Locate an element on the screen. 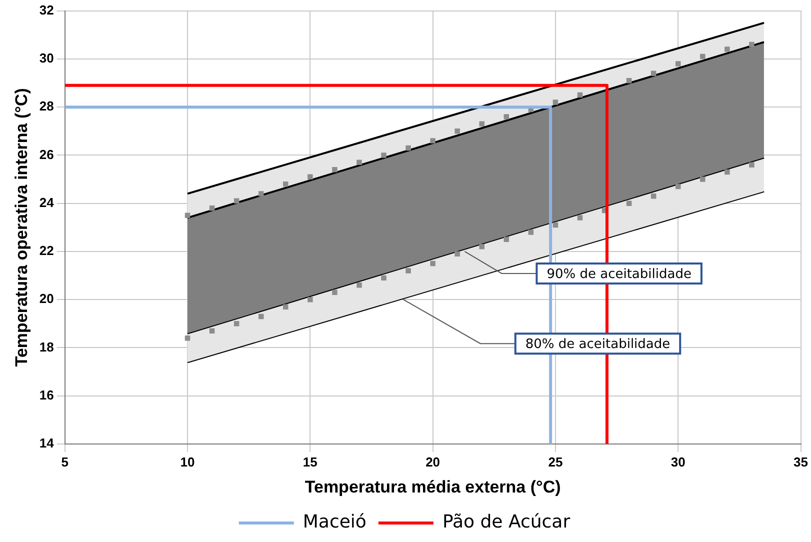 This screenshot has width=811, height=542. y-tick-label: 16 is located at coordinates (46, 394).